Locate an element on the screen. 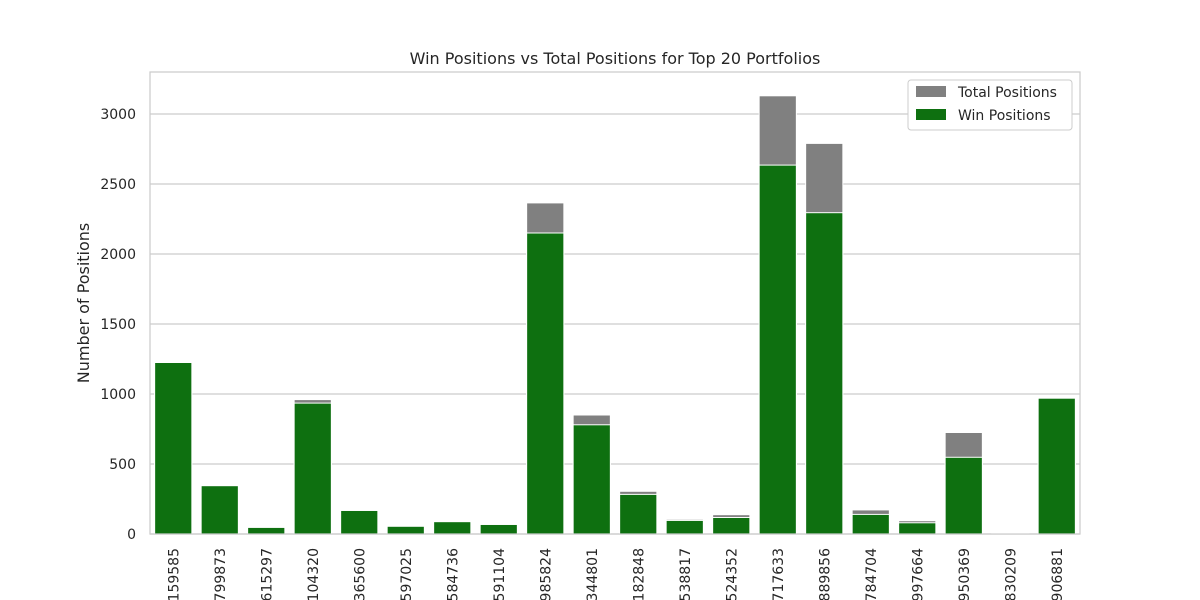 The width and height of the screenshot is (1200, 600). legend-swatch-win is located at coordinates (931, 114).